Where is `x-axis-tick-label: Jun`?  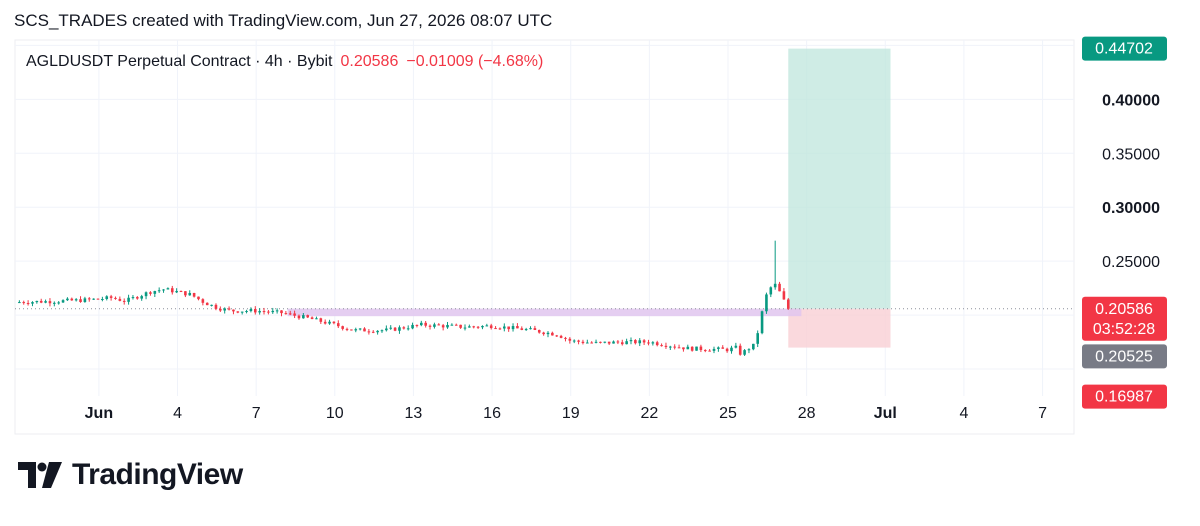
x-axis-tick-label: Jun is located at coordinates (99, 413).